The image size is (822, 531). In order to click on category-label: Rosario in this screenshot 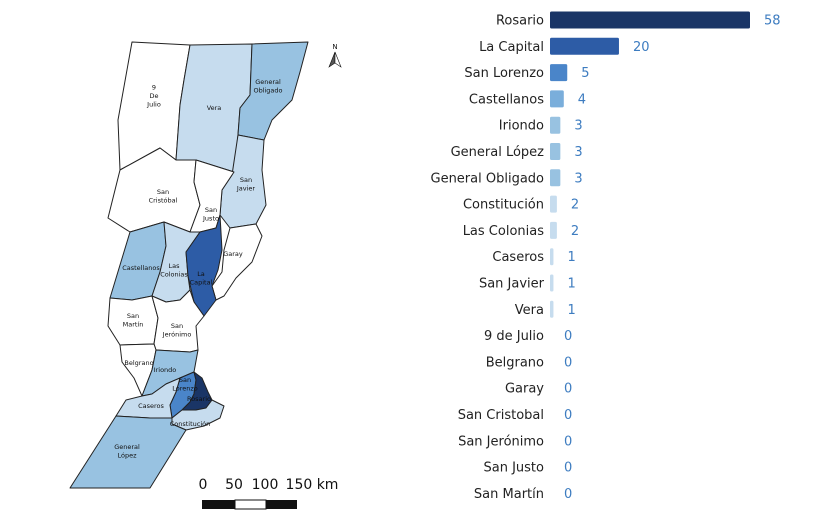, I will do `click(520, 21)`.